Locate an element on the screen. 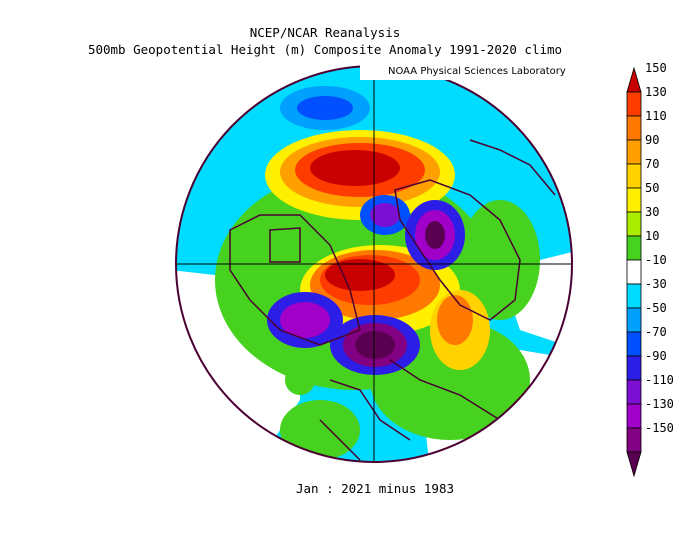  colorbar-label: 70 is located at coordinates (652, 164).